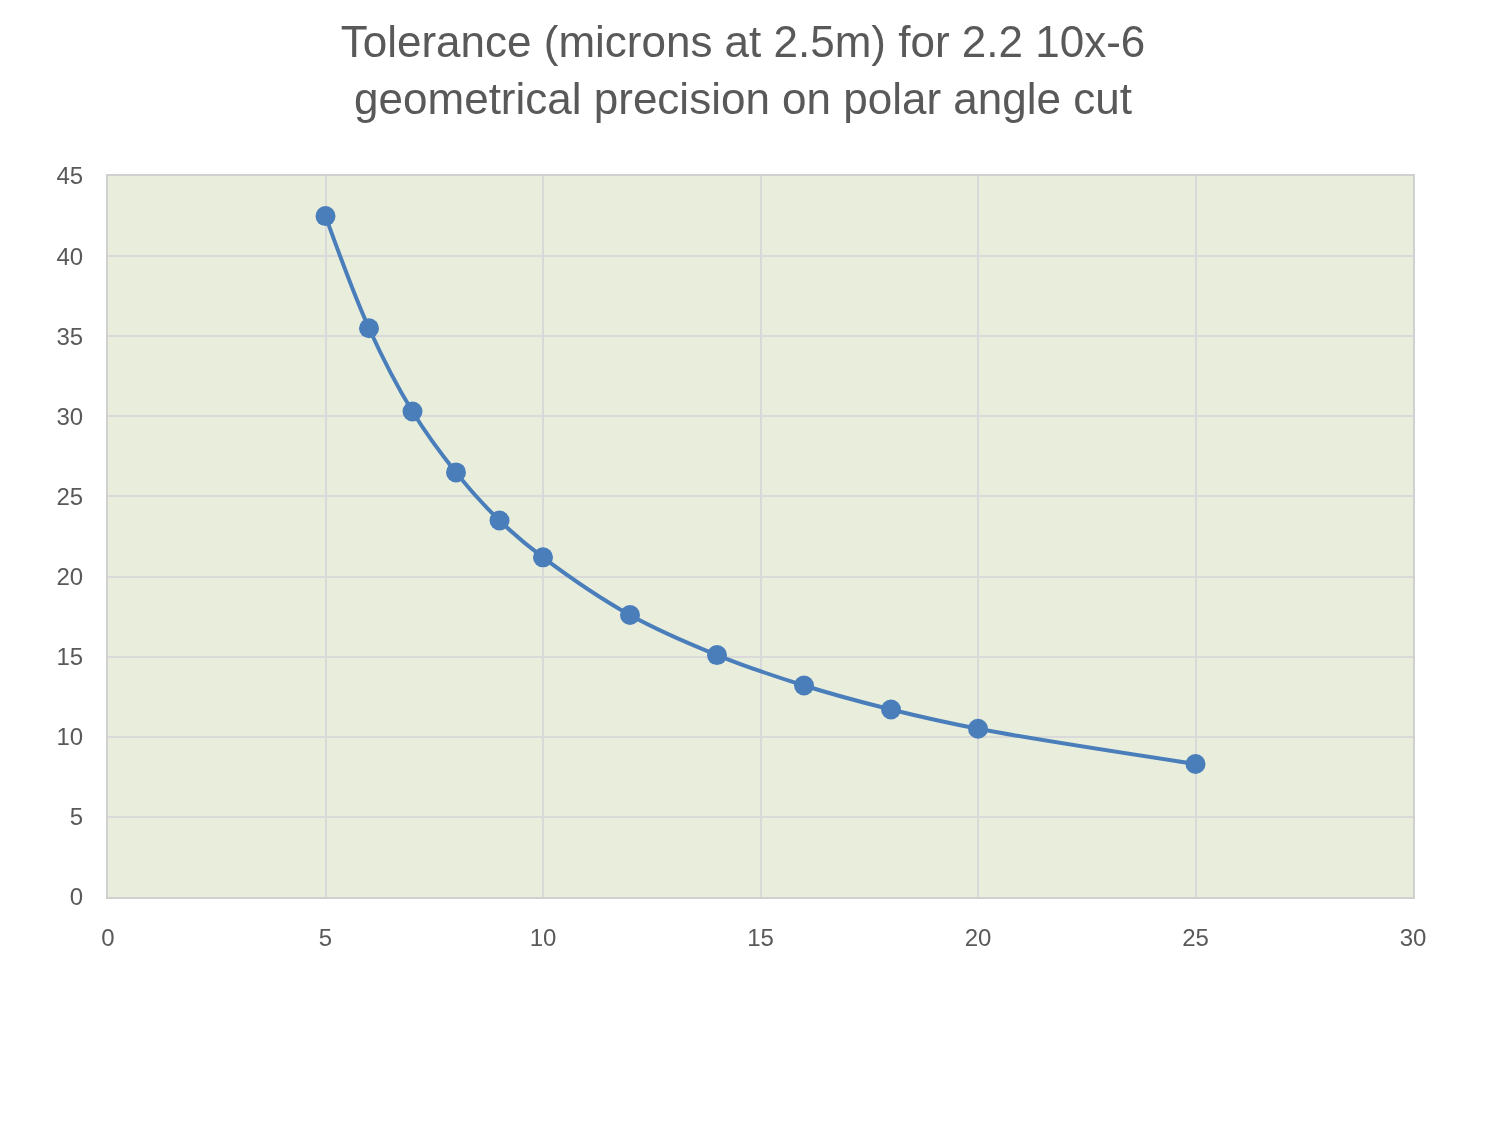  What do you see at coordinates (70, 737) in the screenshot?
I see `y-tick-label: 10` at bounding box center [70, 737].